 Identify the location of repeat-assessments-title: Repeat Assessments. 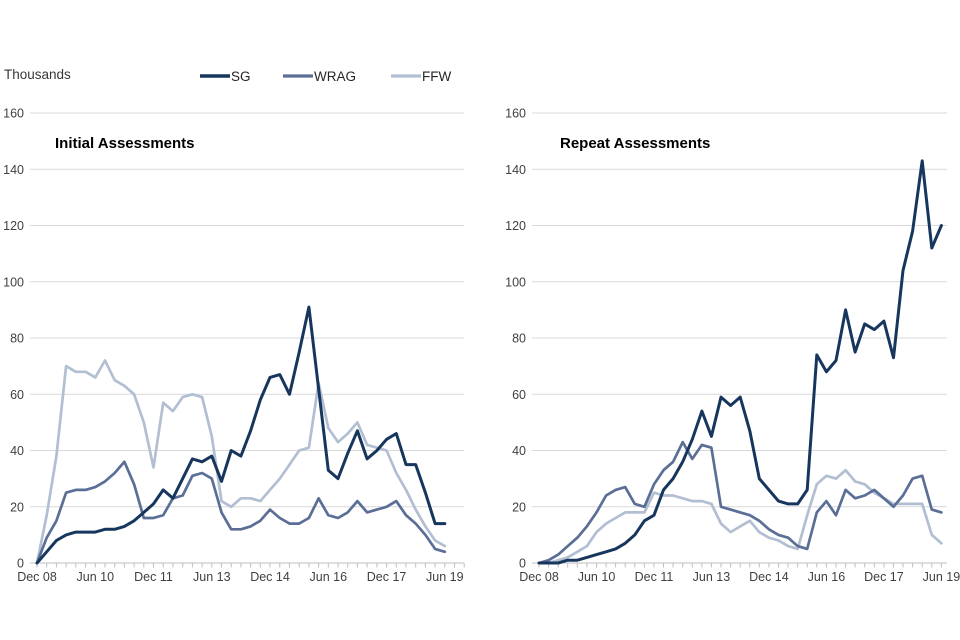
(635, 143).